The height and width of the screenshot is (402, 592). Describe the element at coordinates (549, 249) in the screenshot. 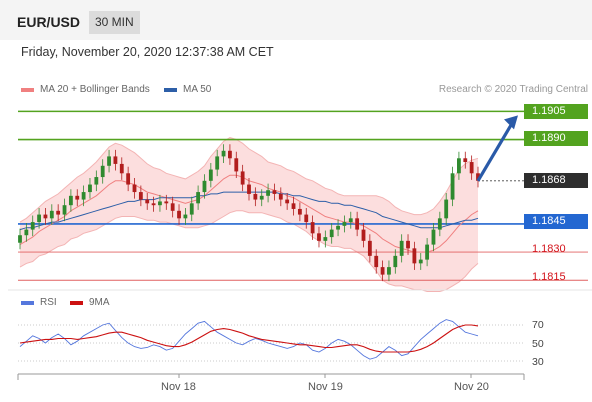

I see `support-1-label: 1.1830` at that location.